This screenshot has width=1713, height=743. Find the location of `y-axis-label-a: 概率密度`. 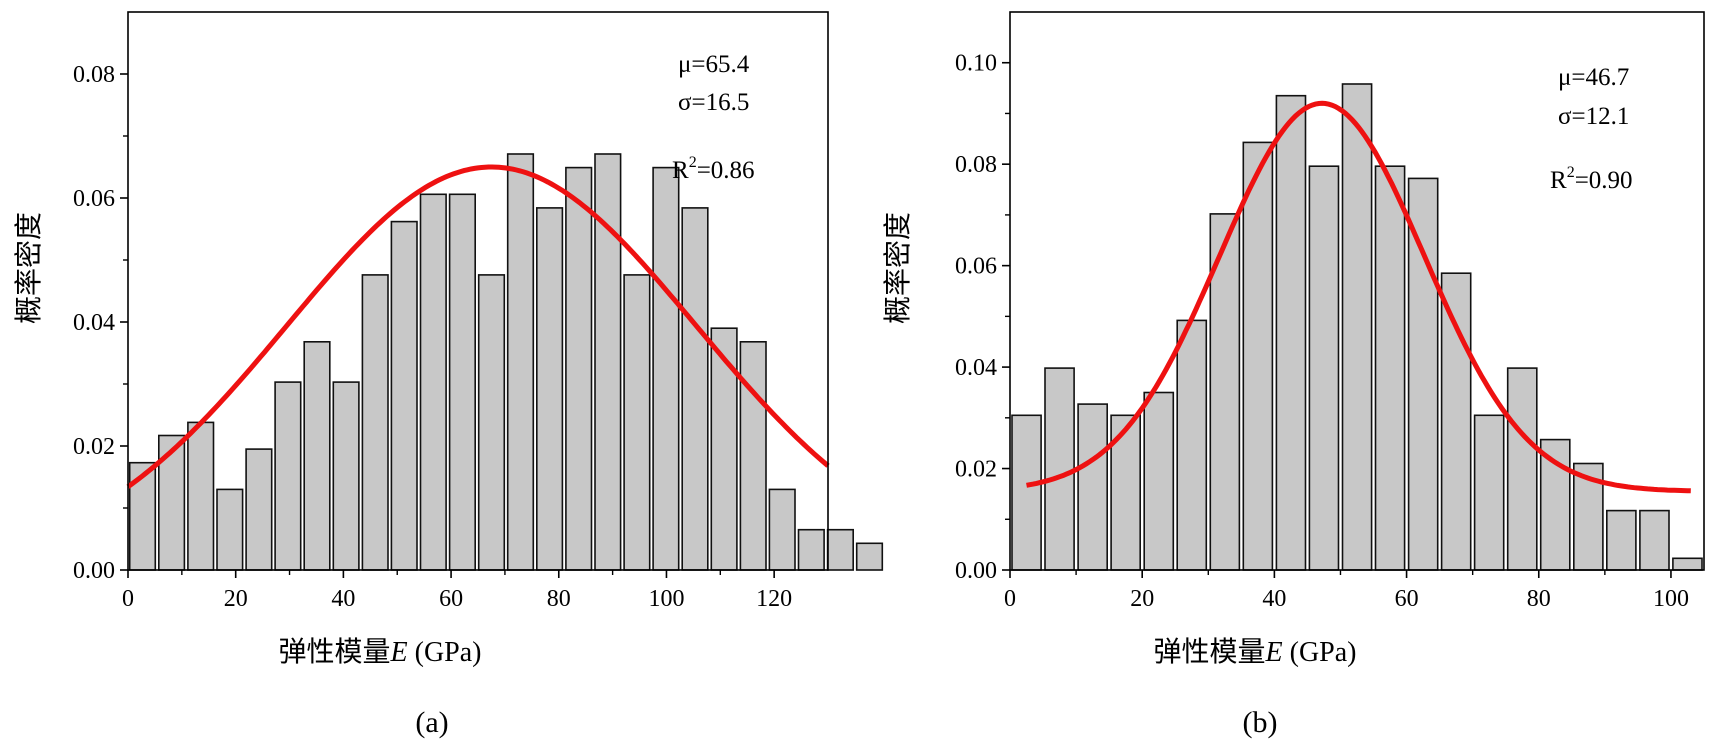

y-axis-label-a: 概率密度 is located at coordinates (28, 268).